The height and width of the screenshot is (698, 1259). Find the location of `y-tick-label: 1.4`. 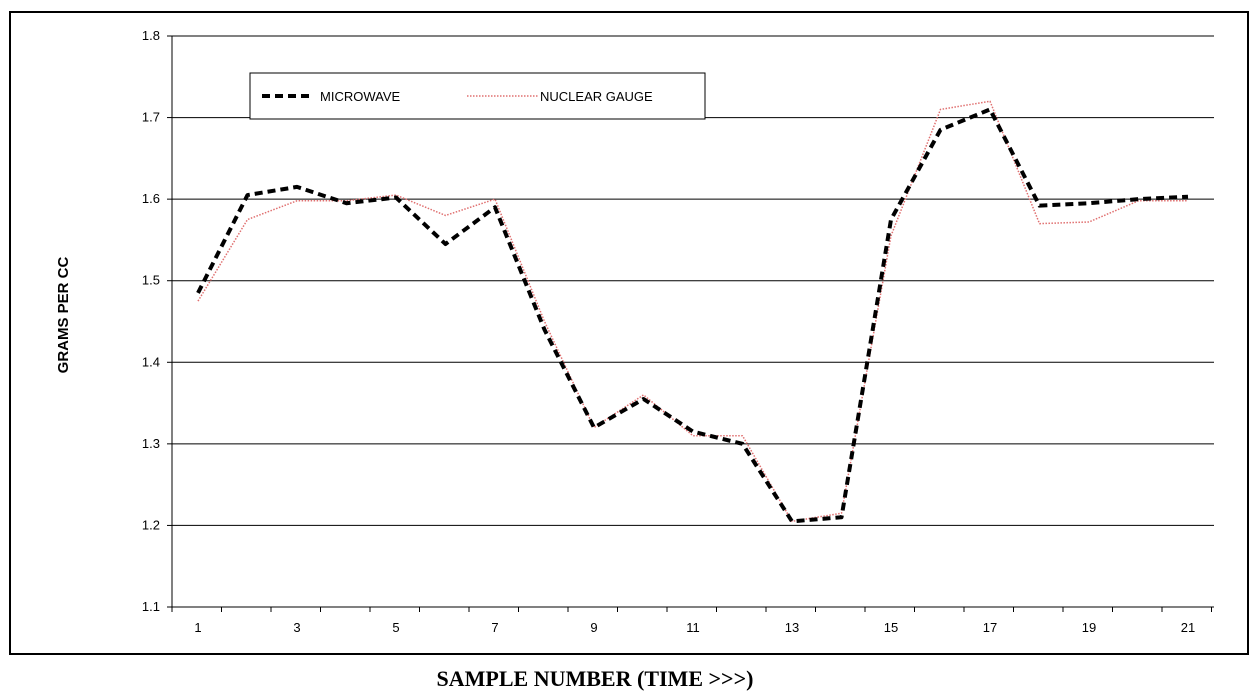

y-tick-label: 1.4 is located at coordinates (151, 361).